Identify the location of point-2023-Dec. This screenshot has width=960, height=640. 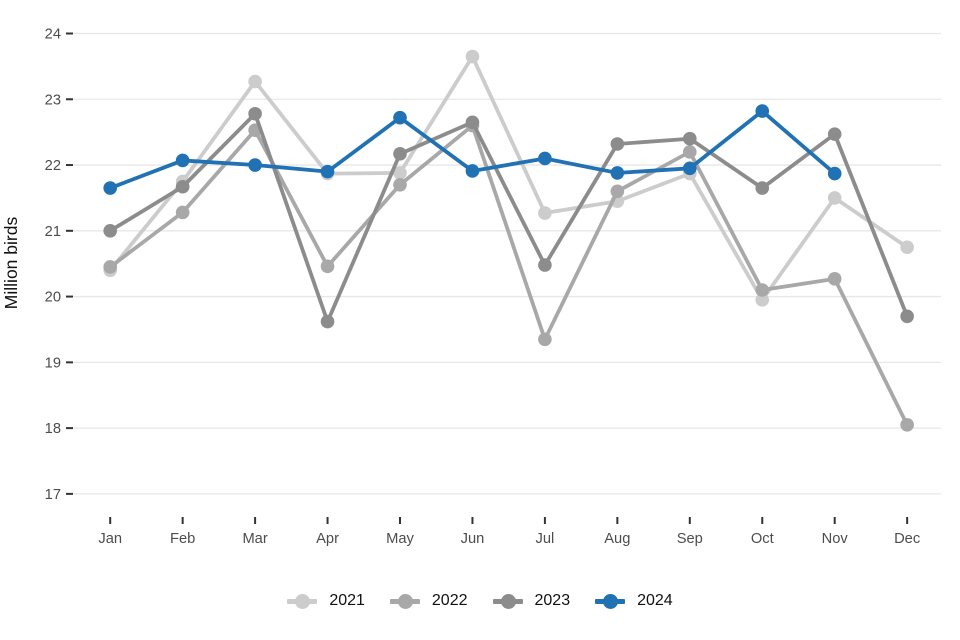
(907, 316).